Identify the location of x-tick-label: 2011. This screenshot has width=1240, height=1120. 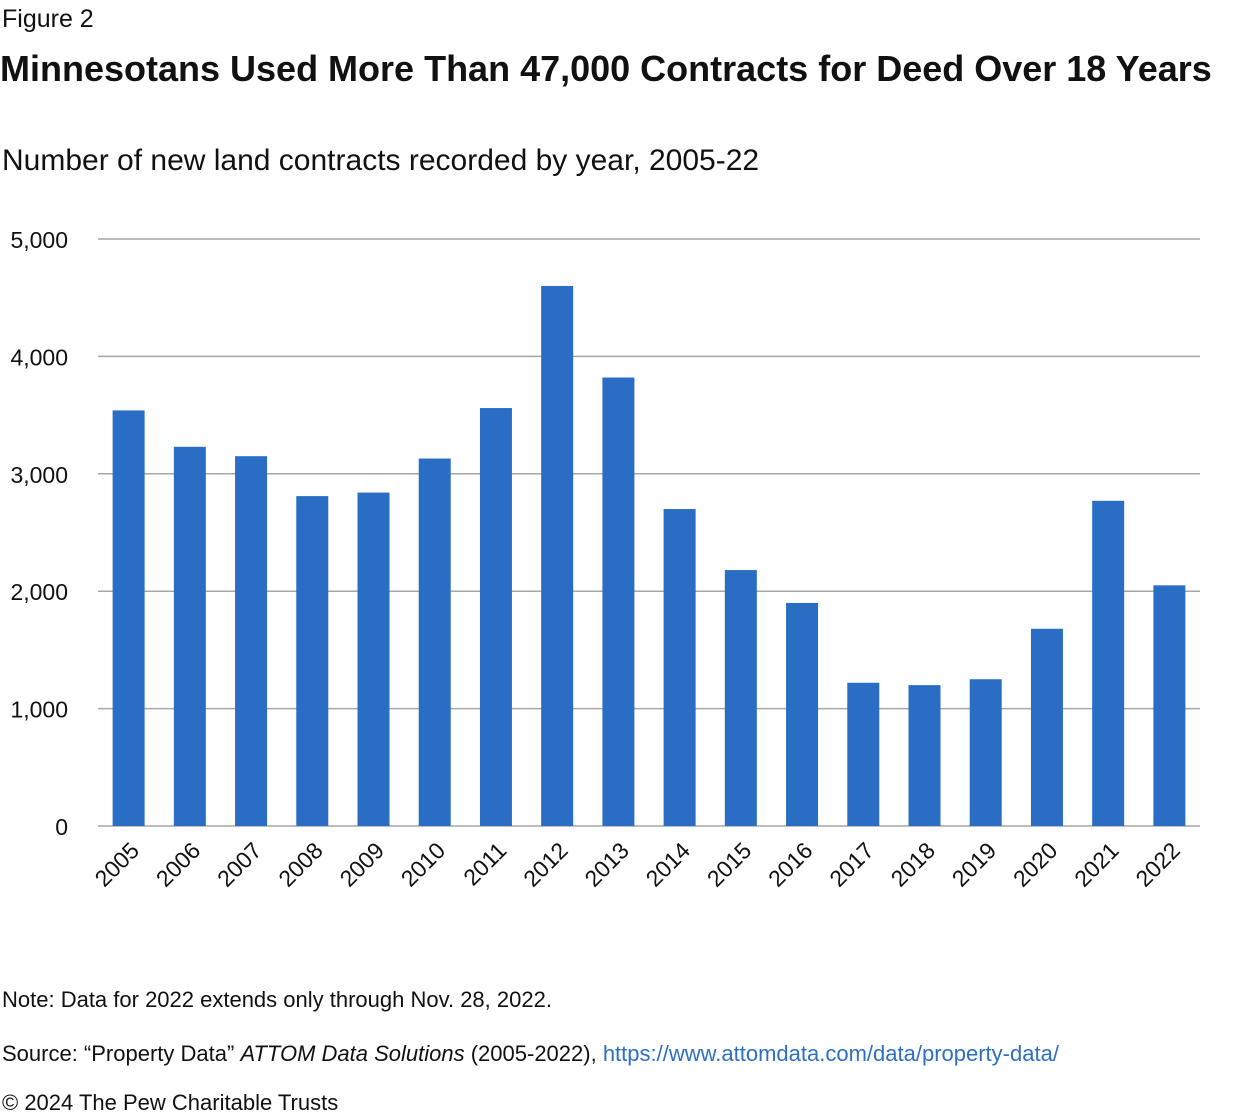
(484, 863).